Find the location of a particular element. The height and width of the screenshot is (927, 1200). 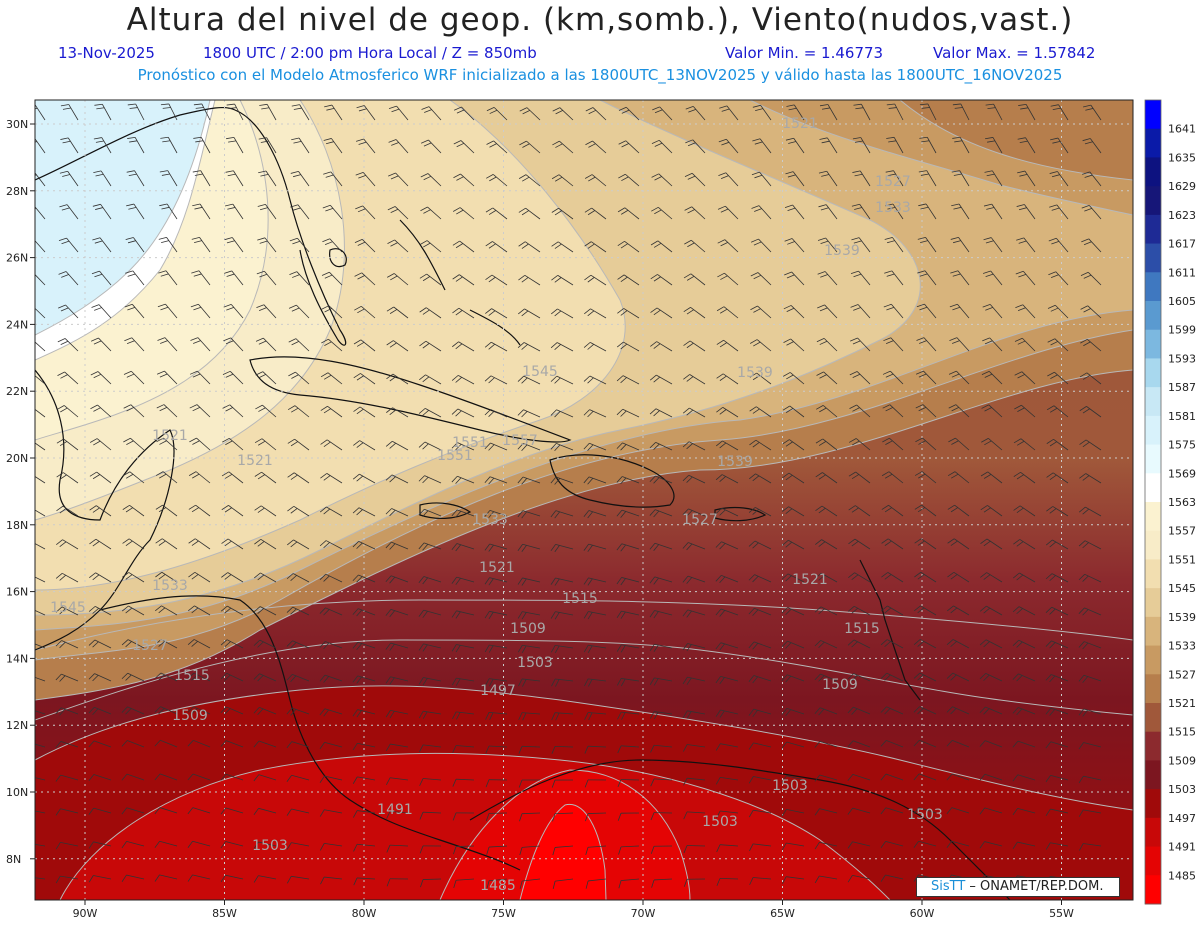

colorbar-label: 1593 is located at coordinates (1182, 358).